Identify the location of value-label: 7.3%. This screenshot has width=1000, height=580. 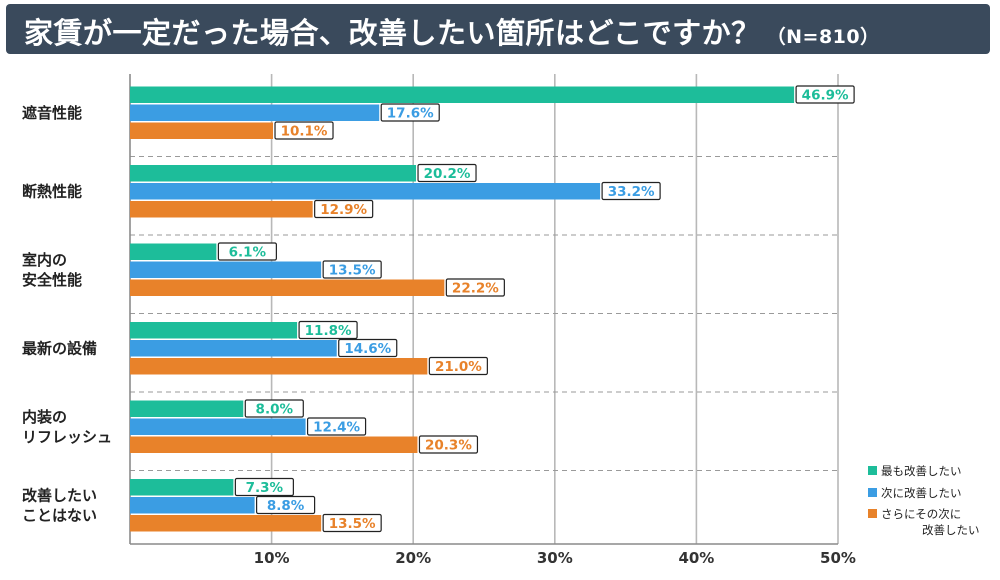
(265, 488).